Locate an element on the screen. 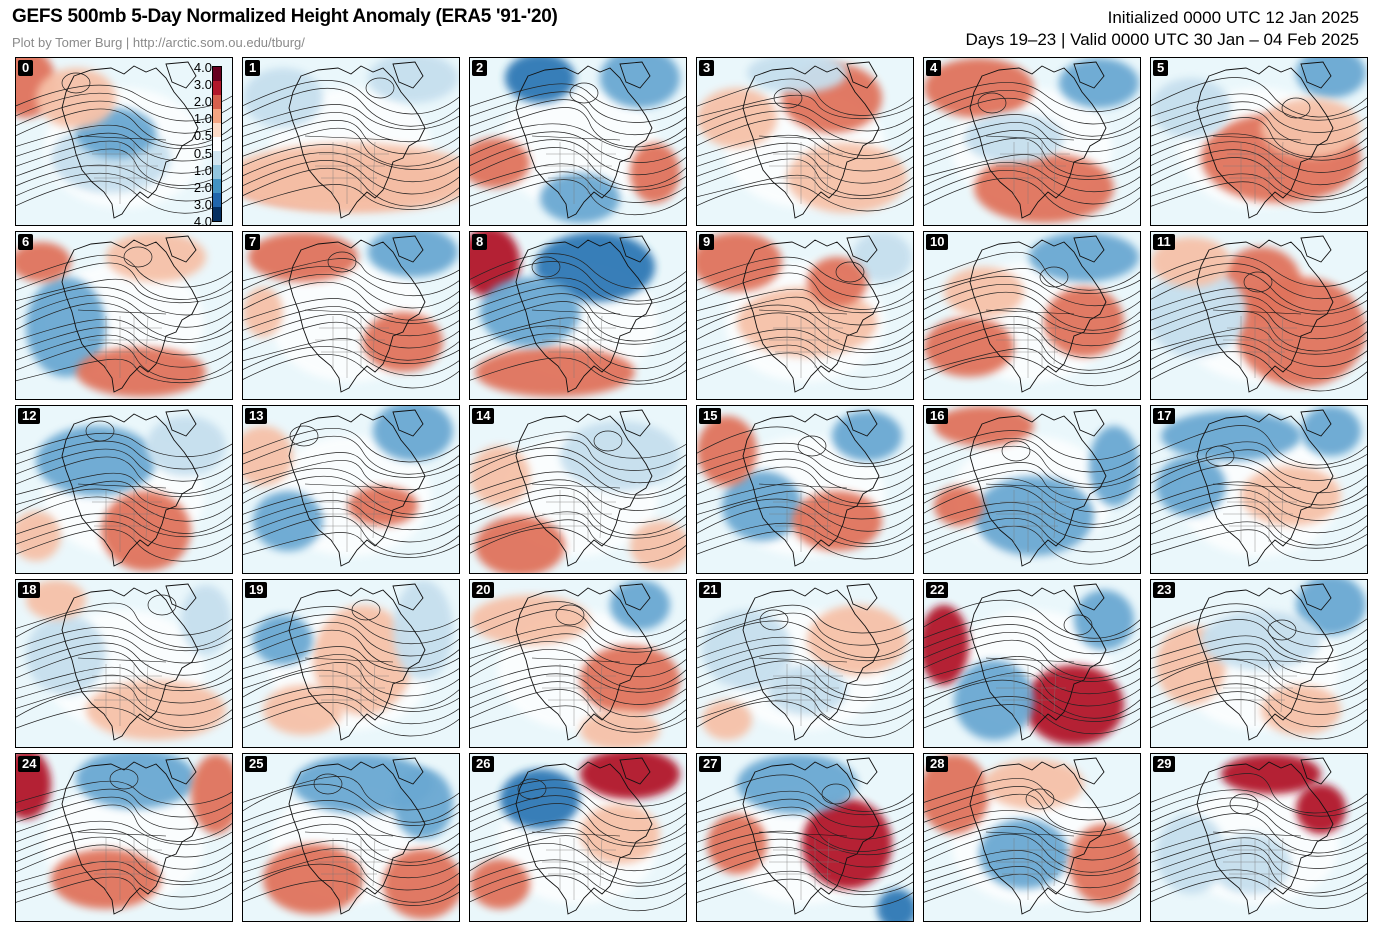 The image size is (1377, 936). member-label: 3 is located at coordinates (707, 68).